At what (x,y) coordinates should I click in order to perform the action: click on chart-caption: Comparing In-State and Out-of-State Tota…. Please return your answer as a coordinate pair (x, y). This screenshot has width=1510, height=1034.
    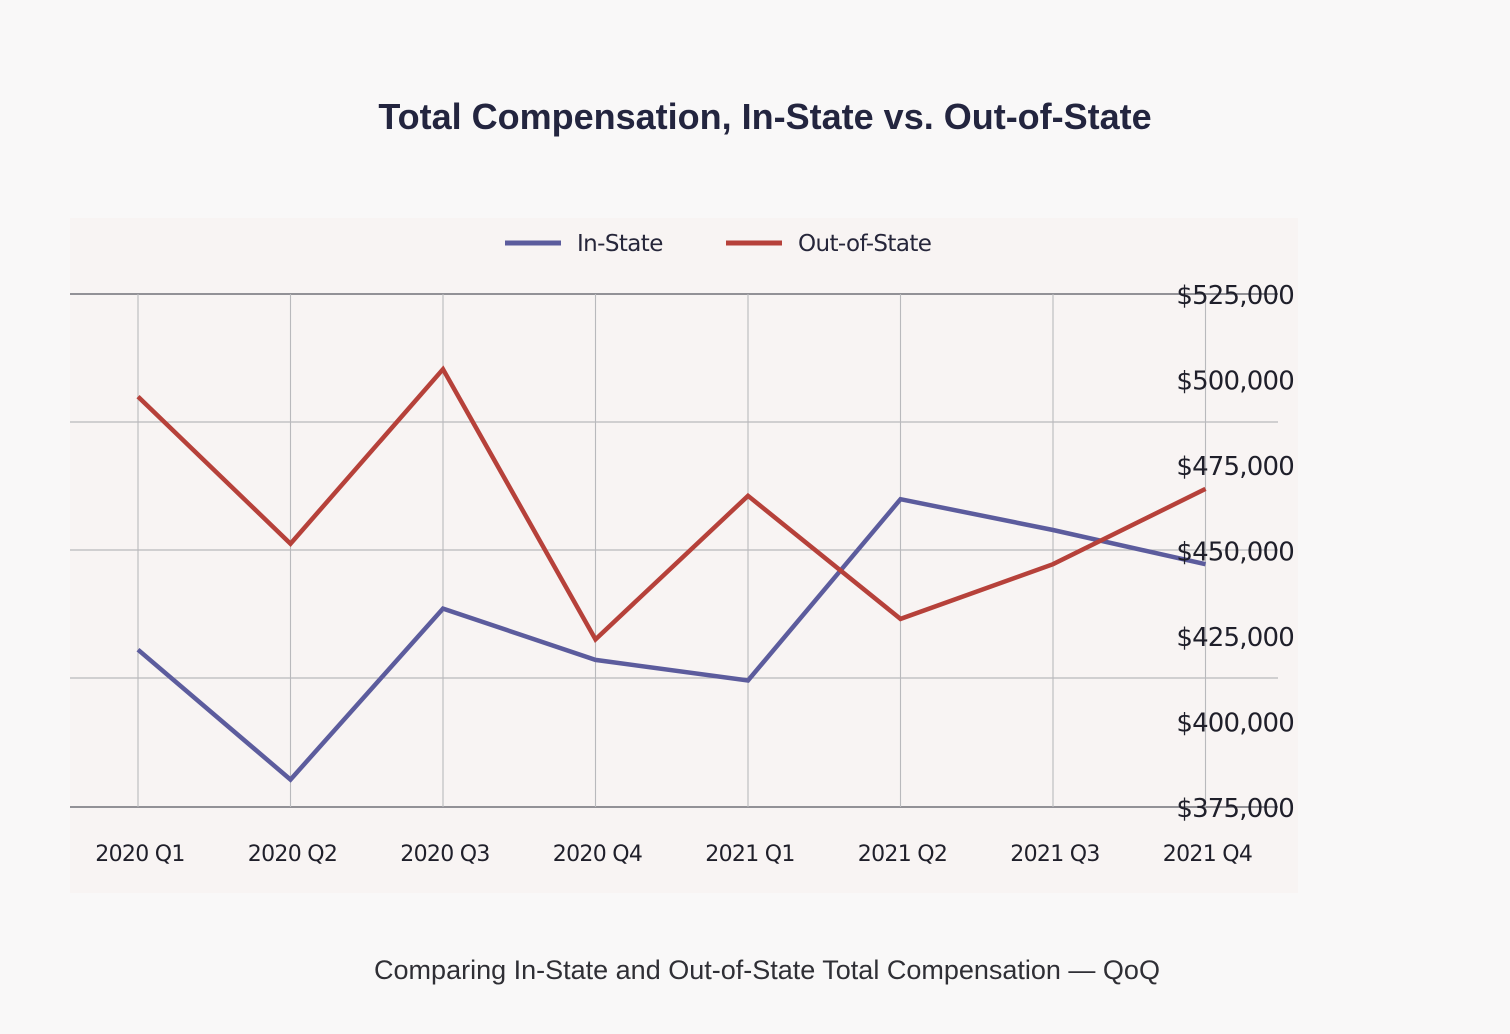
    Looking at the image, I should click on (767, 970).